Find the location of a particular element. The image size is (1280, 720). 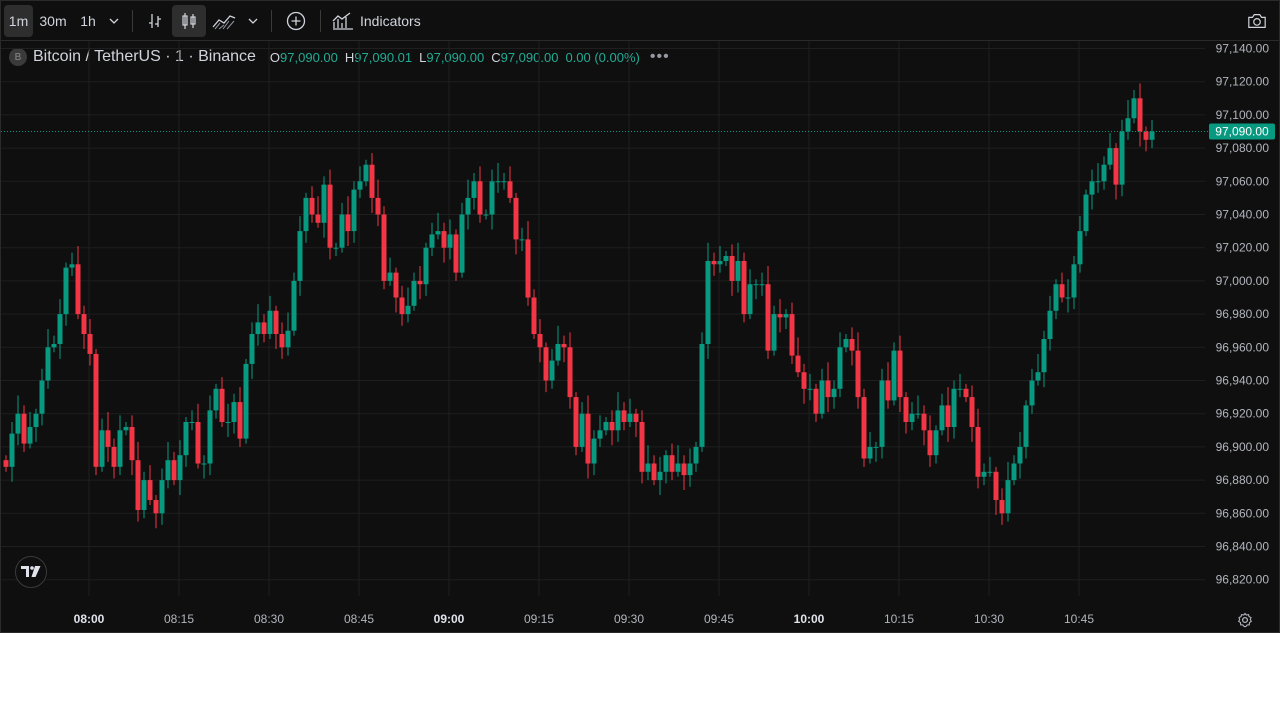

close-key: C is located at coordinates (496, 57).